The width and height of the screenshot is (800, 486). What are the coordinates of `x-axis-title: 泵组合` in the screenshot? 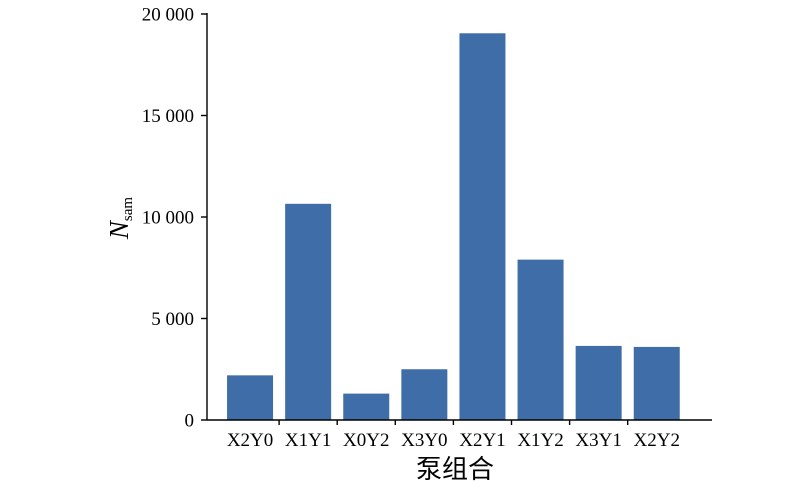 It's located at (455, 469).